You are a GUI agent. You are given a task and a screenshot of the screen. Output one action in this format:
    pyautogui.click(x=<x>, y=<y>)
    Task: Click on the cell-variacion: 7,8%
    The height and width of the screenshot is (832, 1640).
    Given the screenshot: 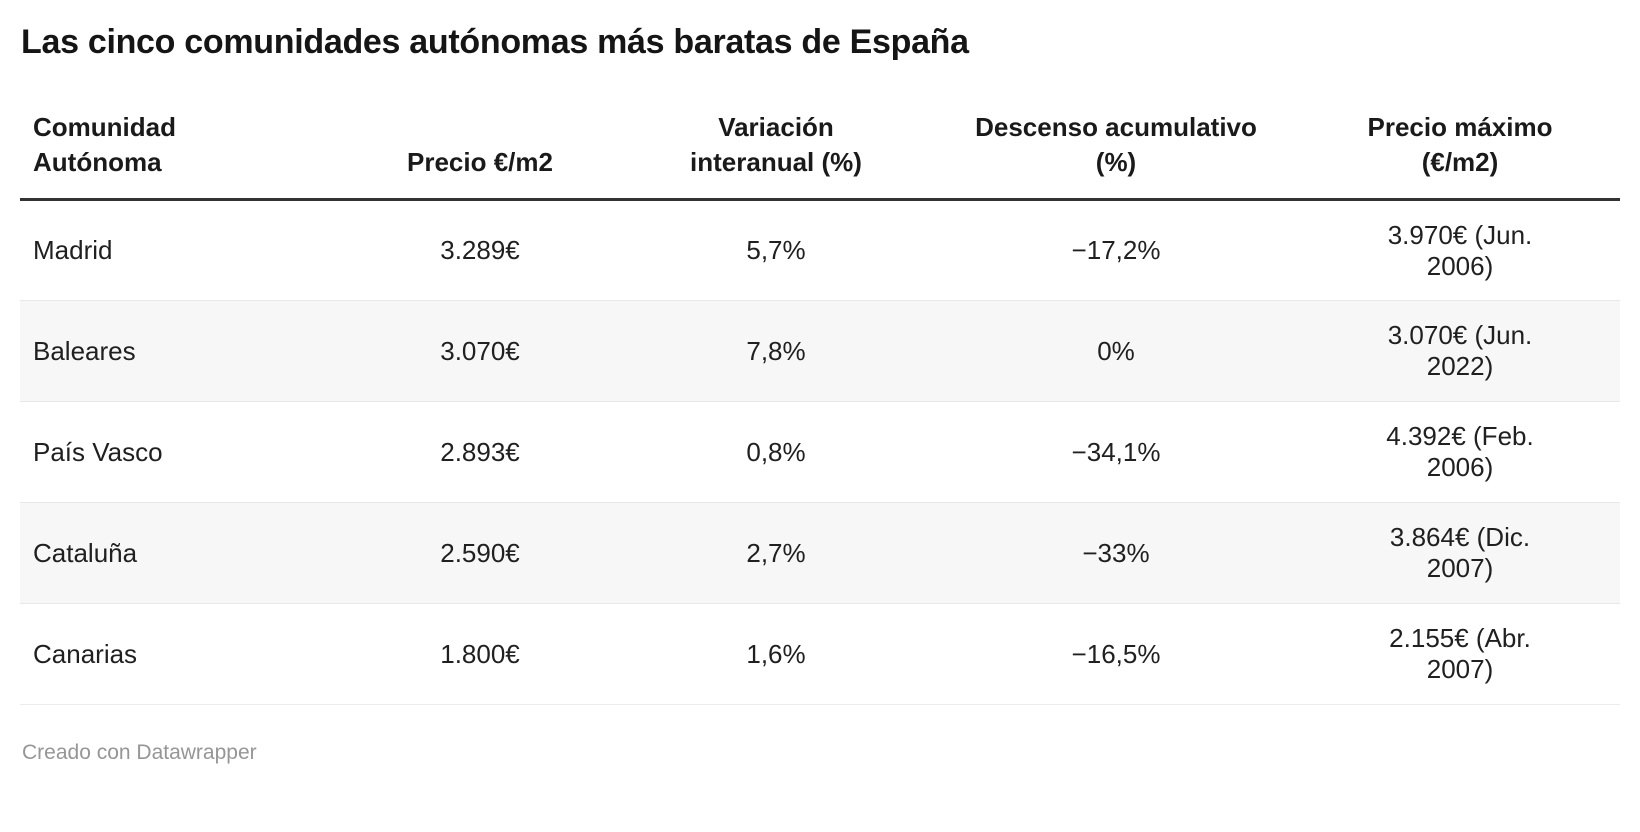 What is the action you would take?
    pyautogui.click(x=776, y=350)
    